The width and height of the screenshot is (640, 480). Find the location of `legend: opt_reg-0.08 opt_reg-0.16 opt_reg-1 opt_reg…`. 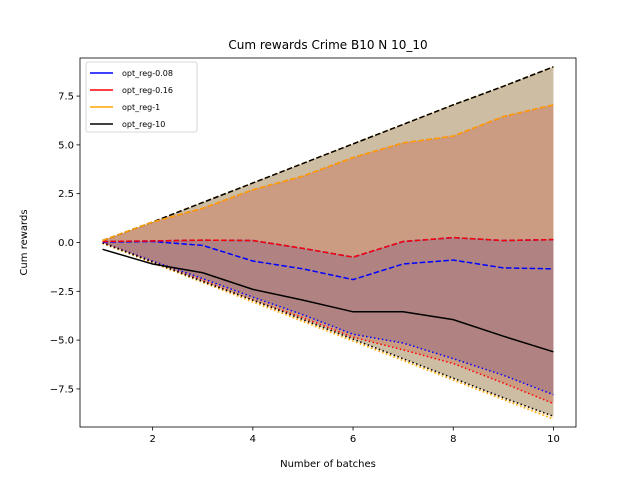

legend: opt_reg-0.08 opt_reg-0.16 opt_reg-1 opt_reg… is located at coordinates (141, 97).